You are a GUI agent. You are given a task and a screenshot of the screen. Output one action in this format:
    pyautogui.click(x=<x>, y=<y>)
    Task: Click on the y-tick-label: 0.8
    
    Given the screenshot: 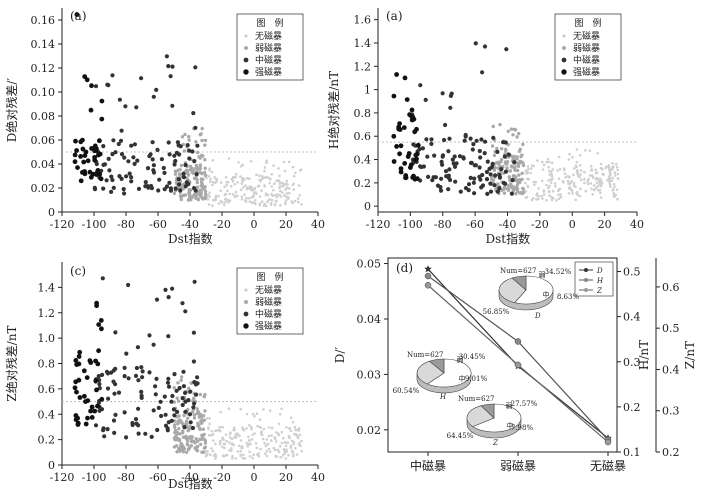 What is the action you would take?
    pyautogui.click(x=47, y=364)
    